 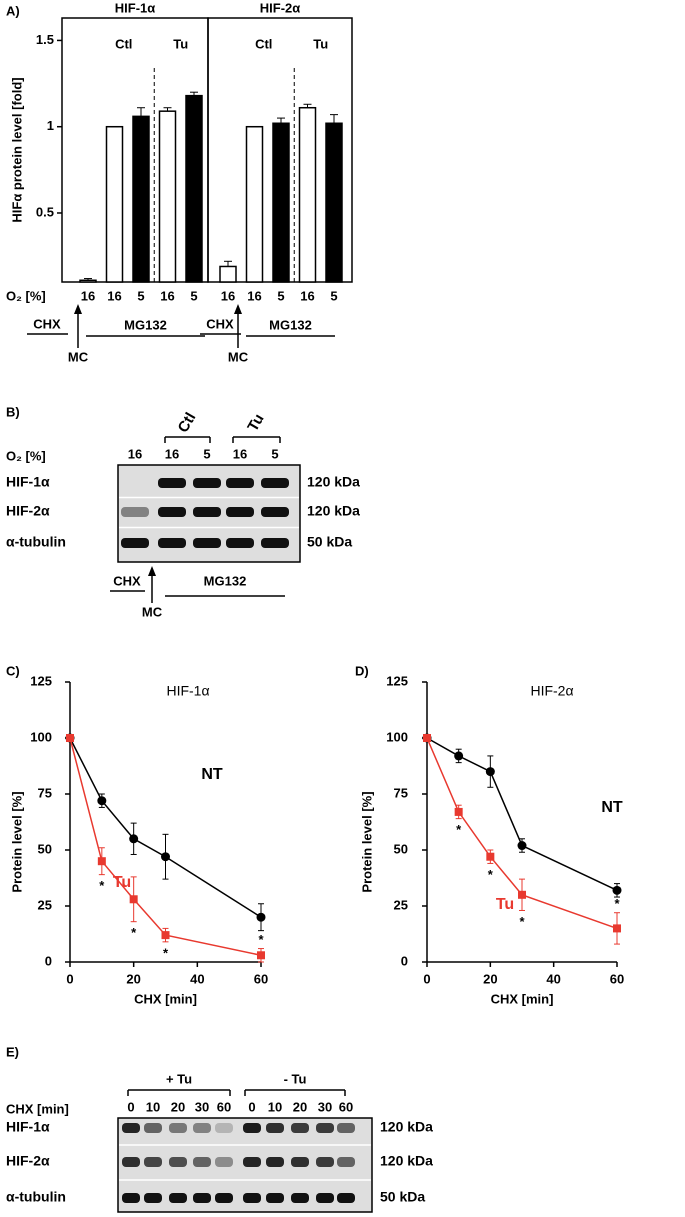 What do you see at coordinates (26, 455) in the screenshot?
I see `lane-header: O₂ [%]` at bounding box center [26, 455].